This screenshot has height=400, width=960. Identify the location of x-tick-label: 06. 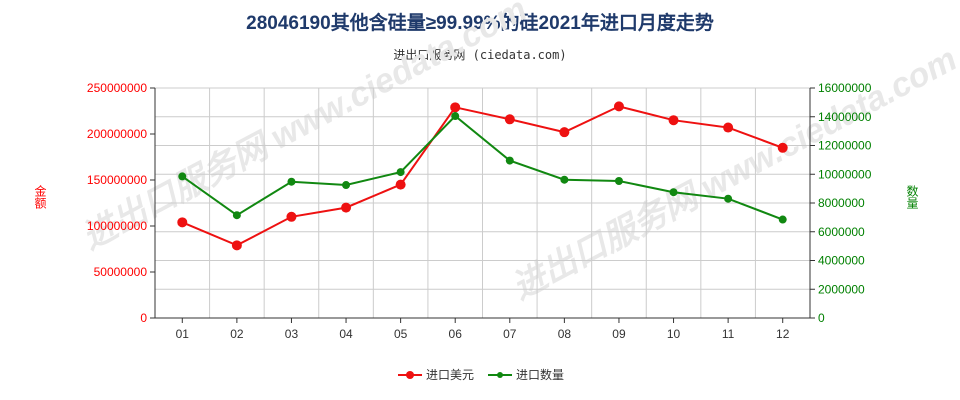
(456, 334).